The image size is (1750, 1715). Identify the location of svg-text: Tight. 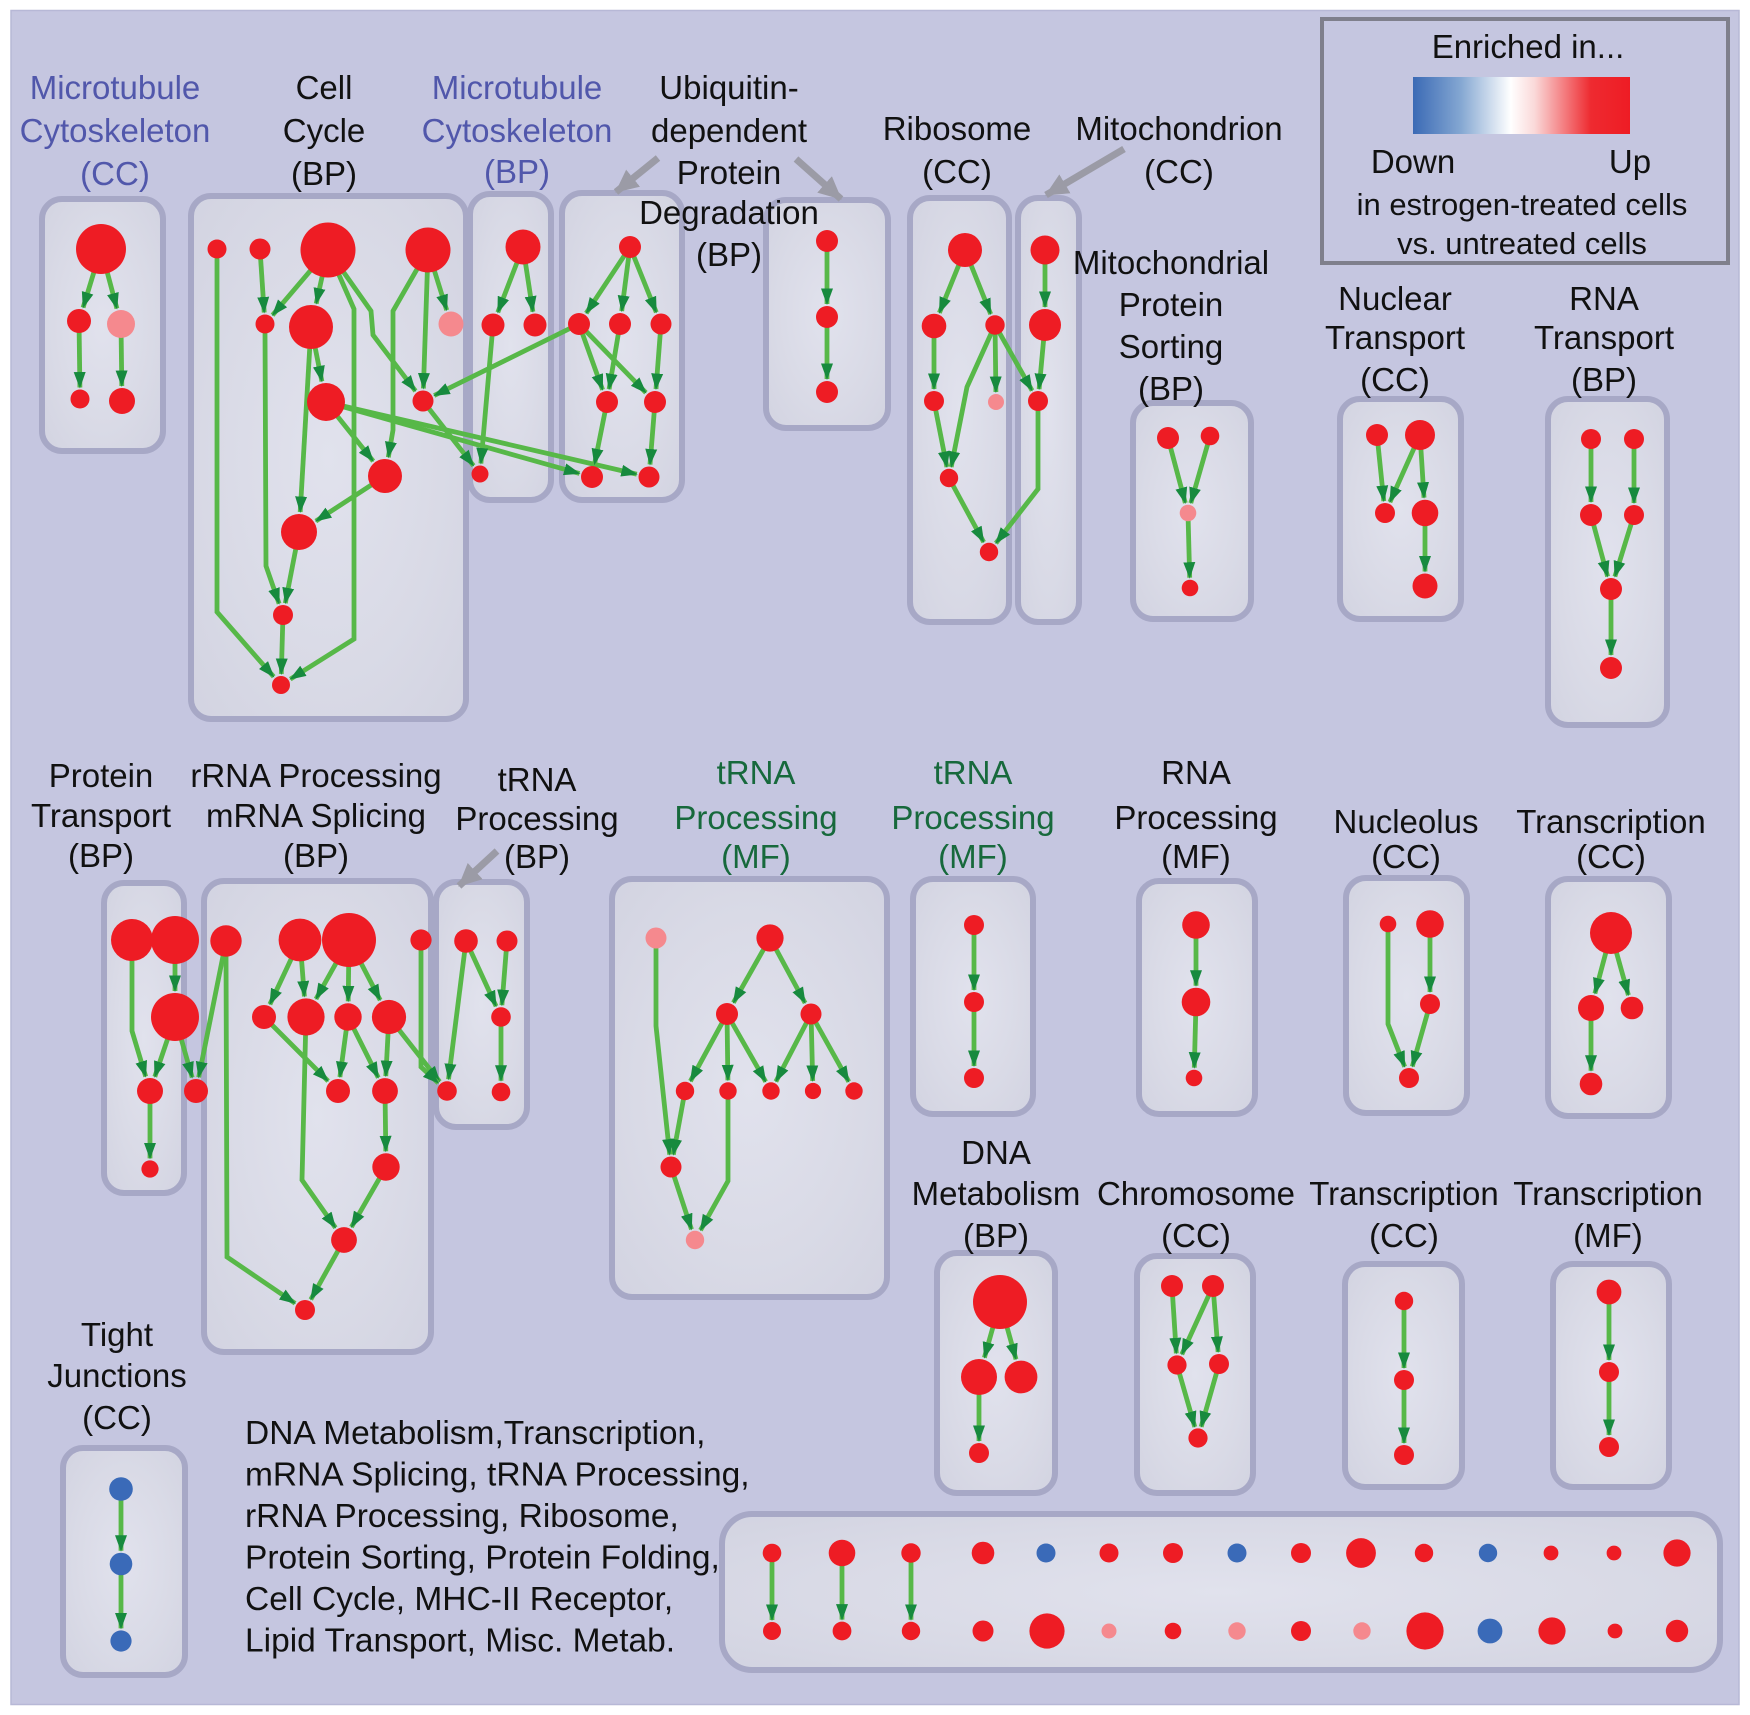
(117, 1334).